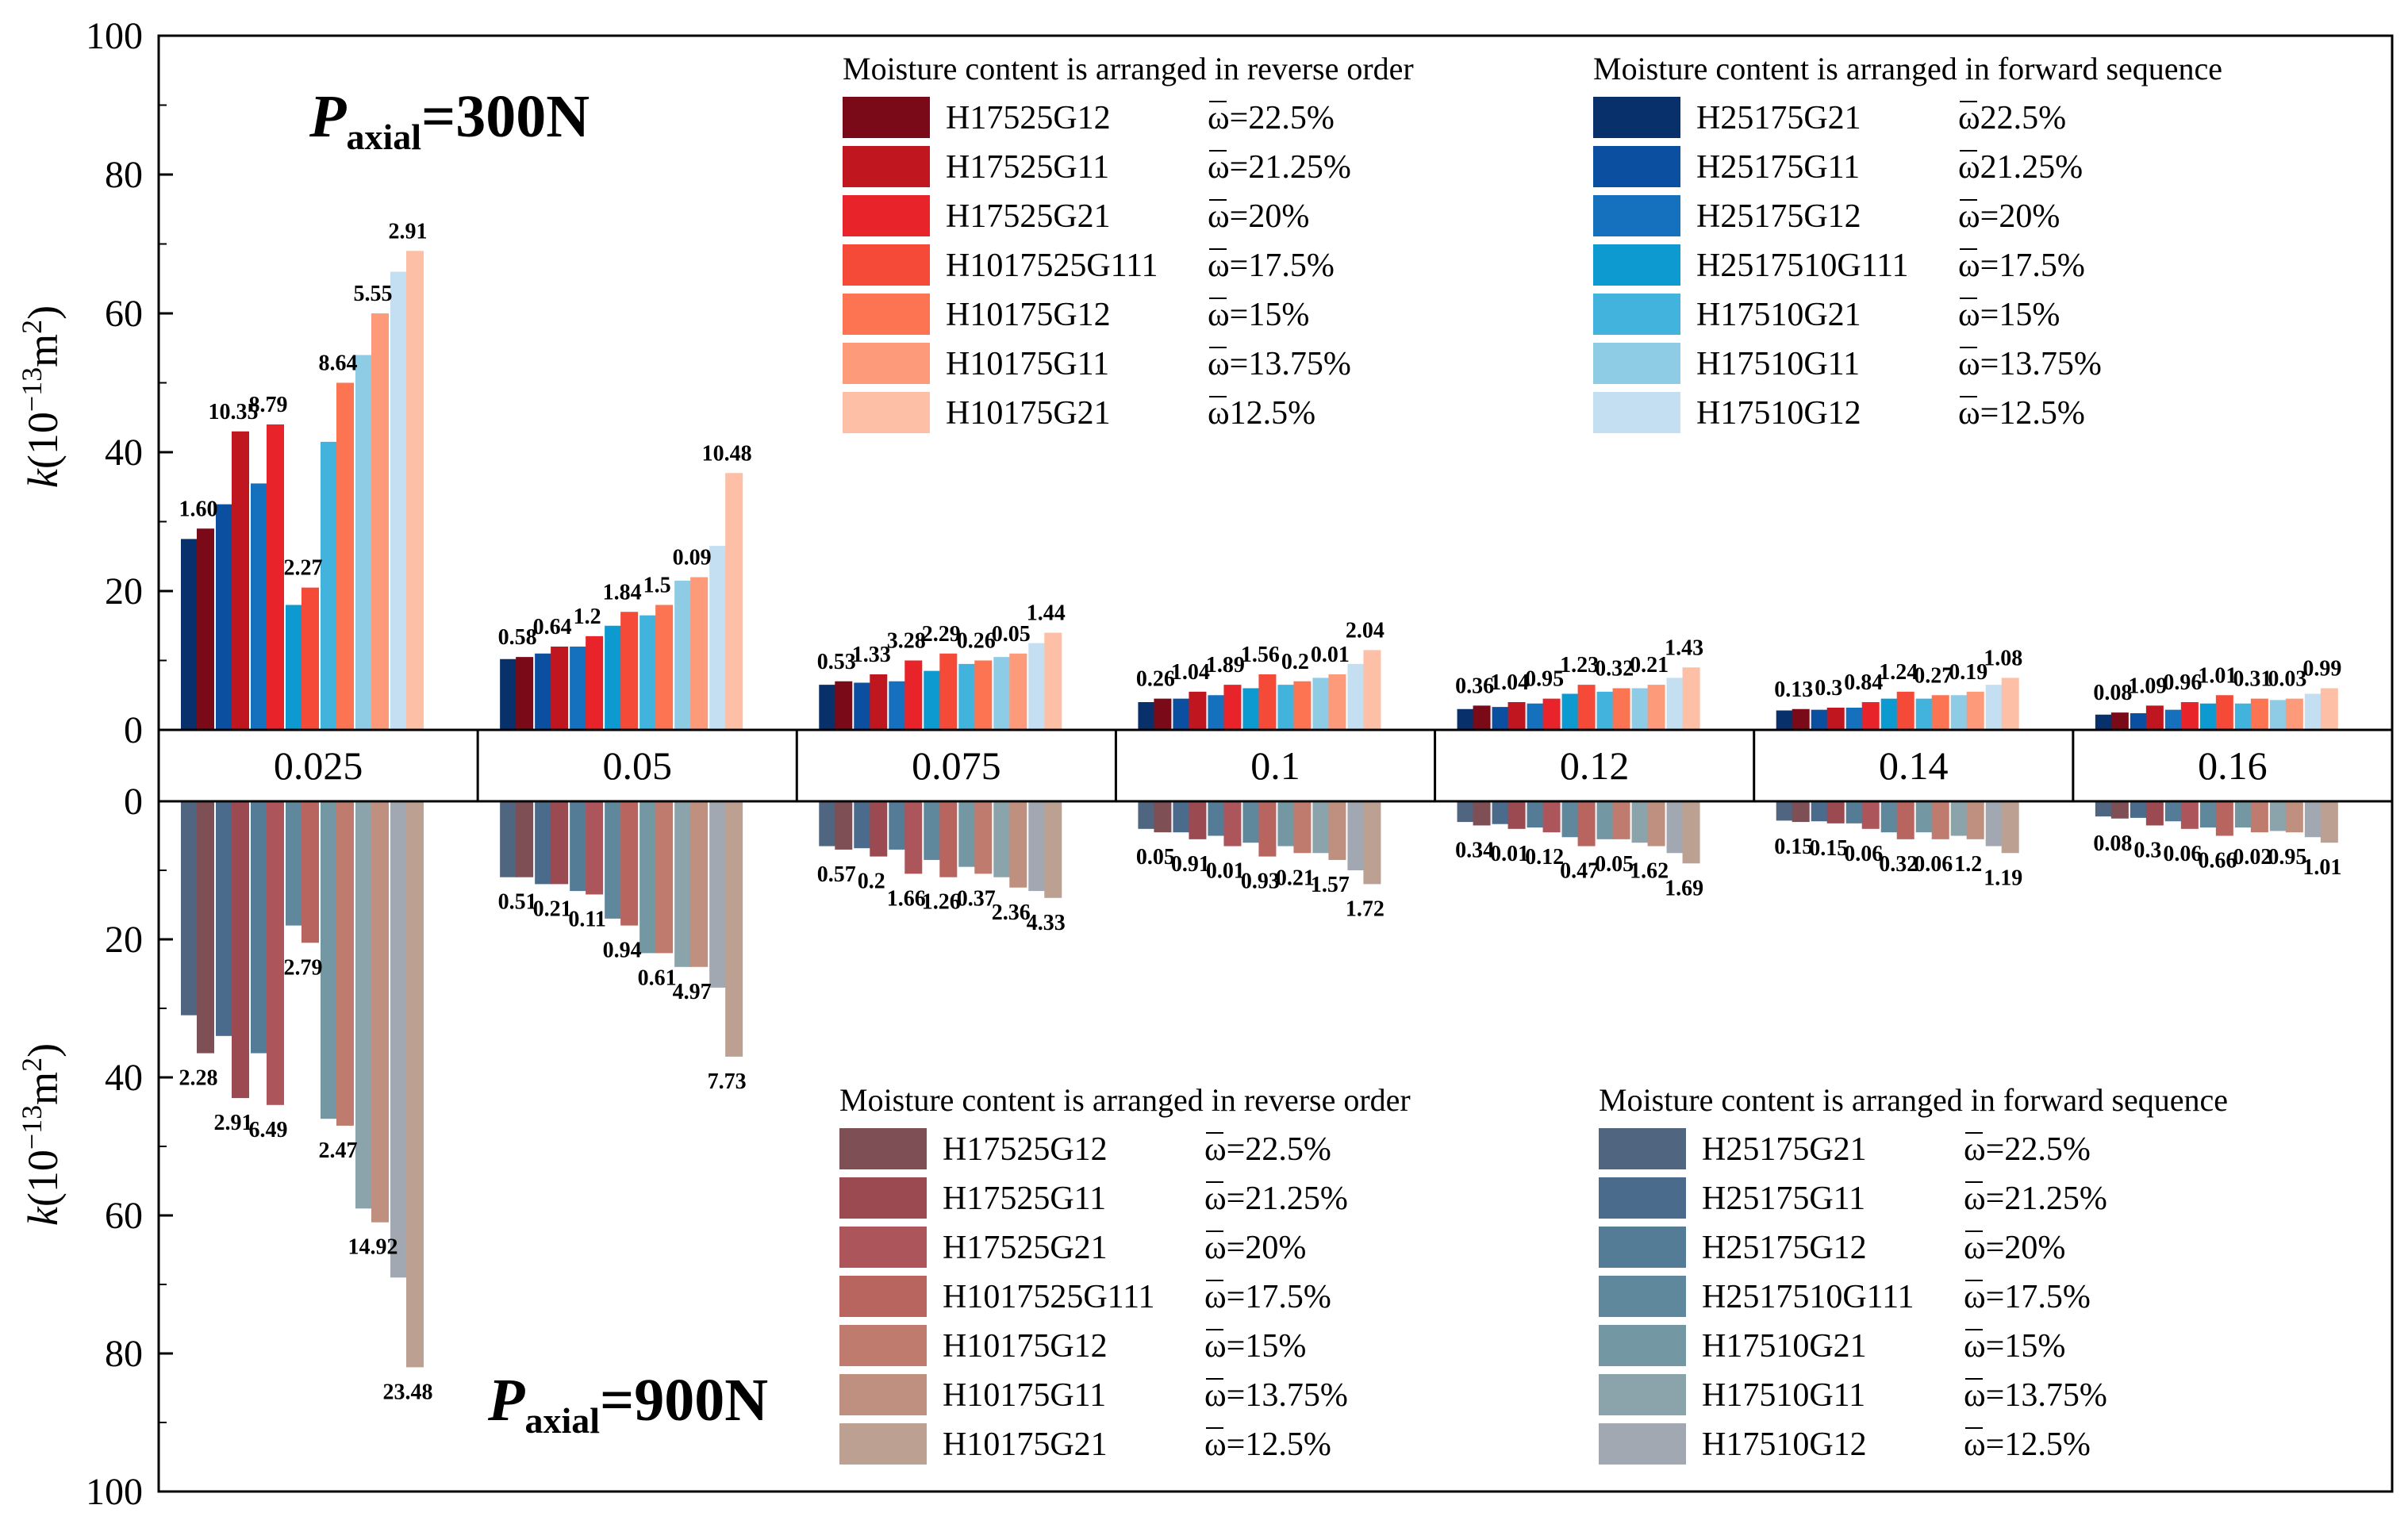 This screenshot has height=1528, width=2408. I want to click on top-reverse-legend-name: H17525G21, so click(1029, 216).